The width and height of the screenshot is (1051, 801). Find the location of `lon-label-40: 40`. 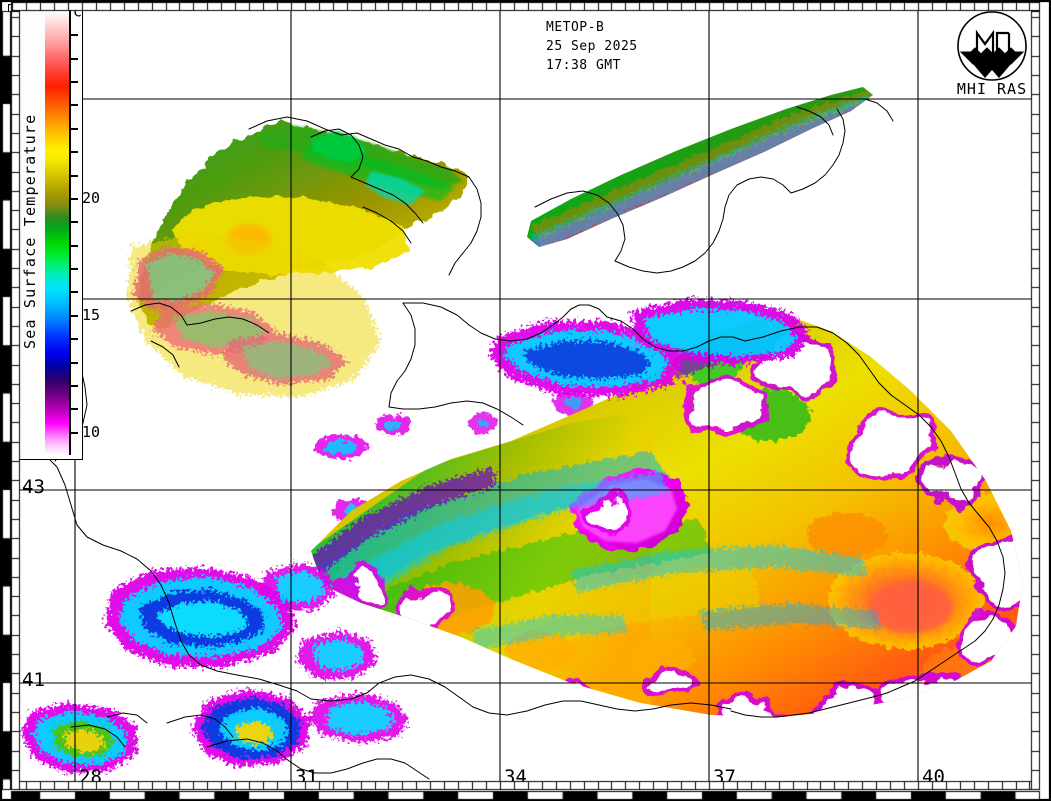

lon-label-40: 40 is located at coordinates (933, 777).